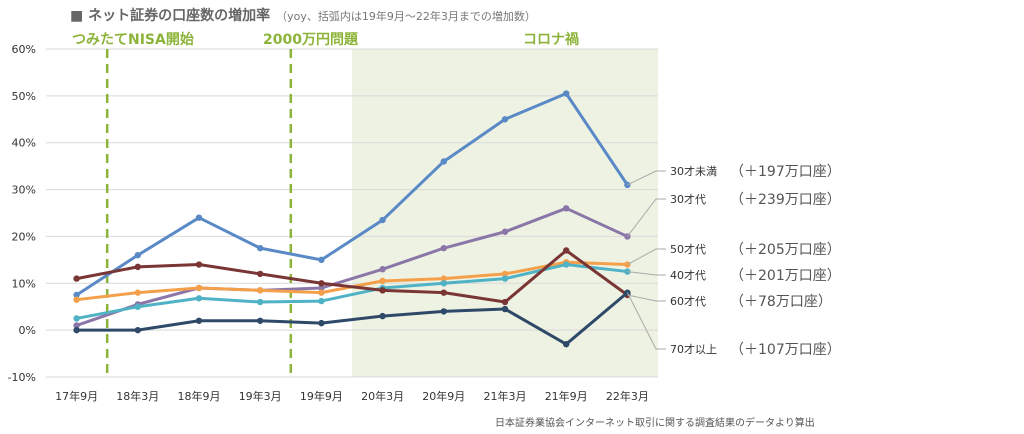 This screenshot has height=434, width=1024. I want to click on event-label-corona: コロナ禍, so click(551, 40).